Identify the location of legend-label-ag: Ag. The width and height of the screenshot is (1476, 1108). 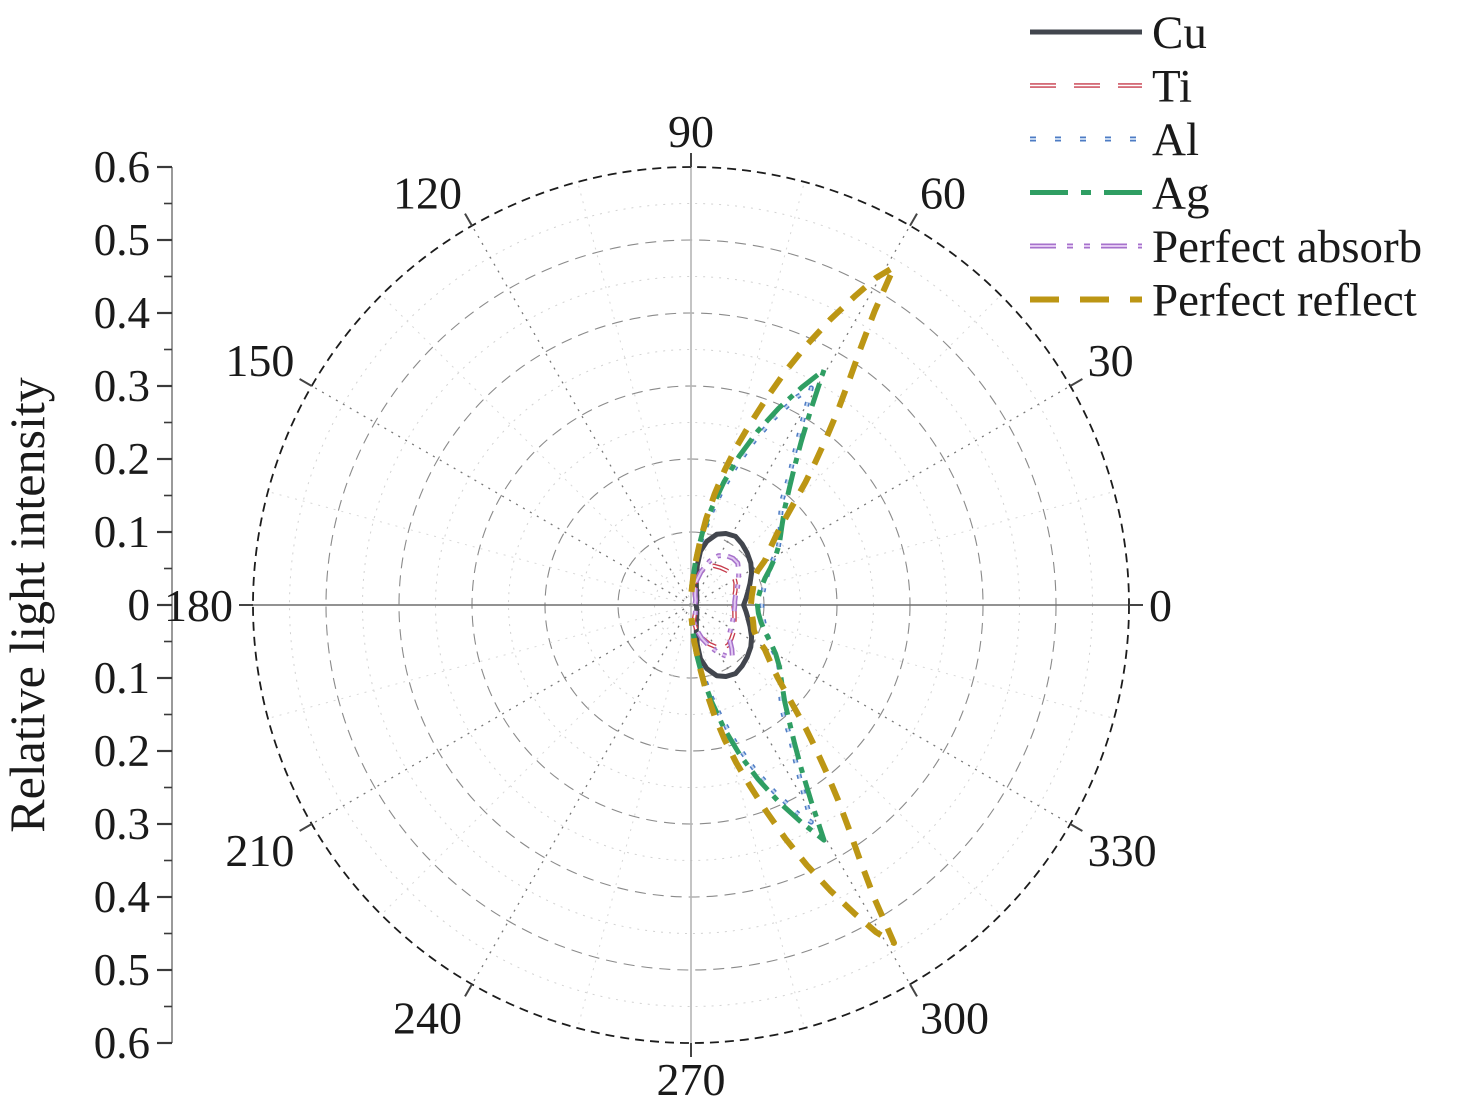
(1180, 194).